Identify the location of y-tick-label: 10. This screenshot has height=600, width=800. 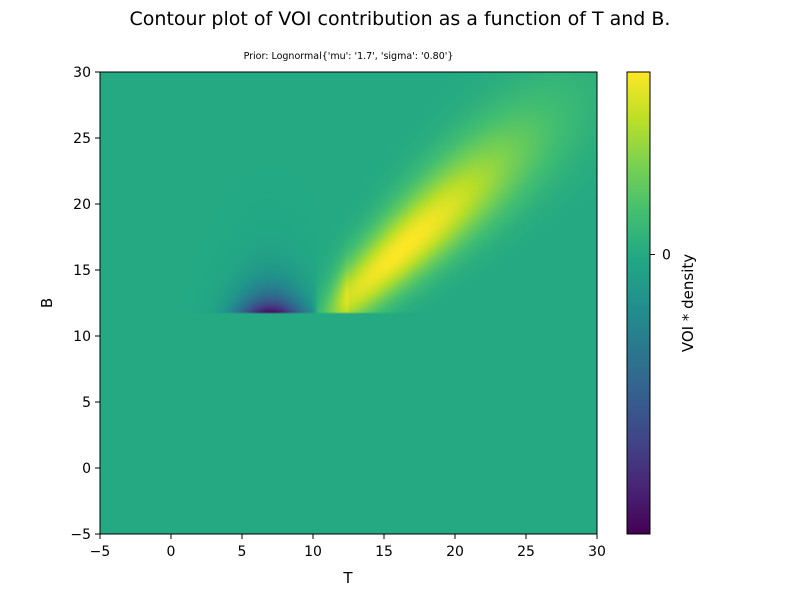
(82, 337).